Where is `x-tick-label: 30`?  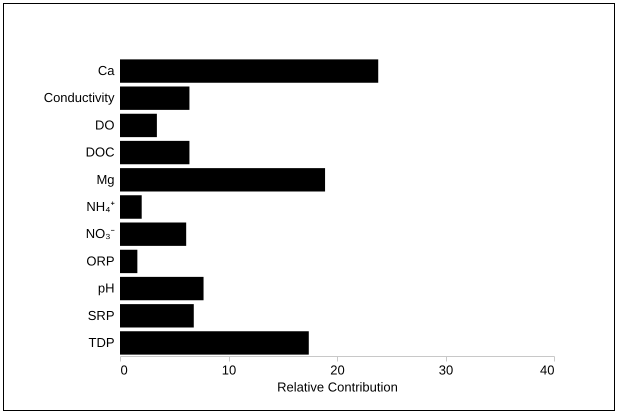
x-tick-label: 30 is located at coordinates (446, 370).